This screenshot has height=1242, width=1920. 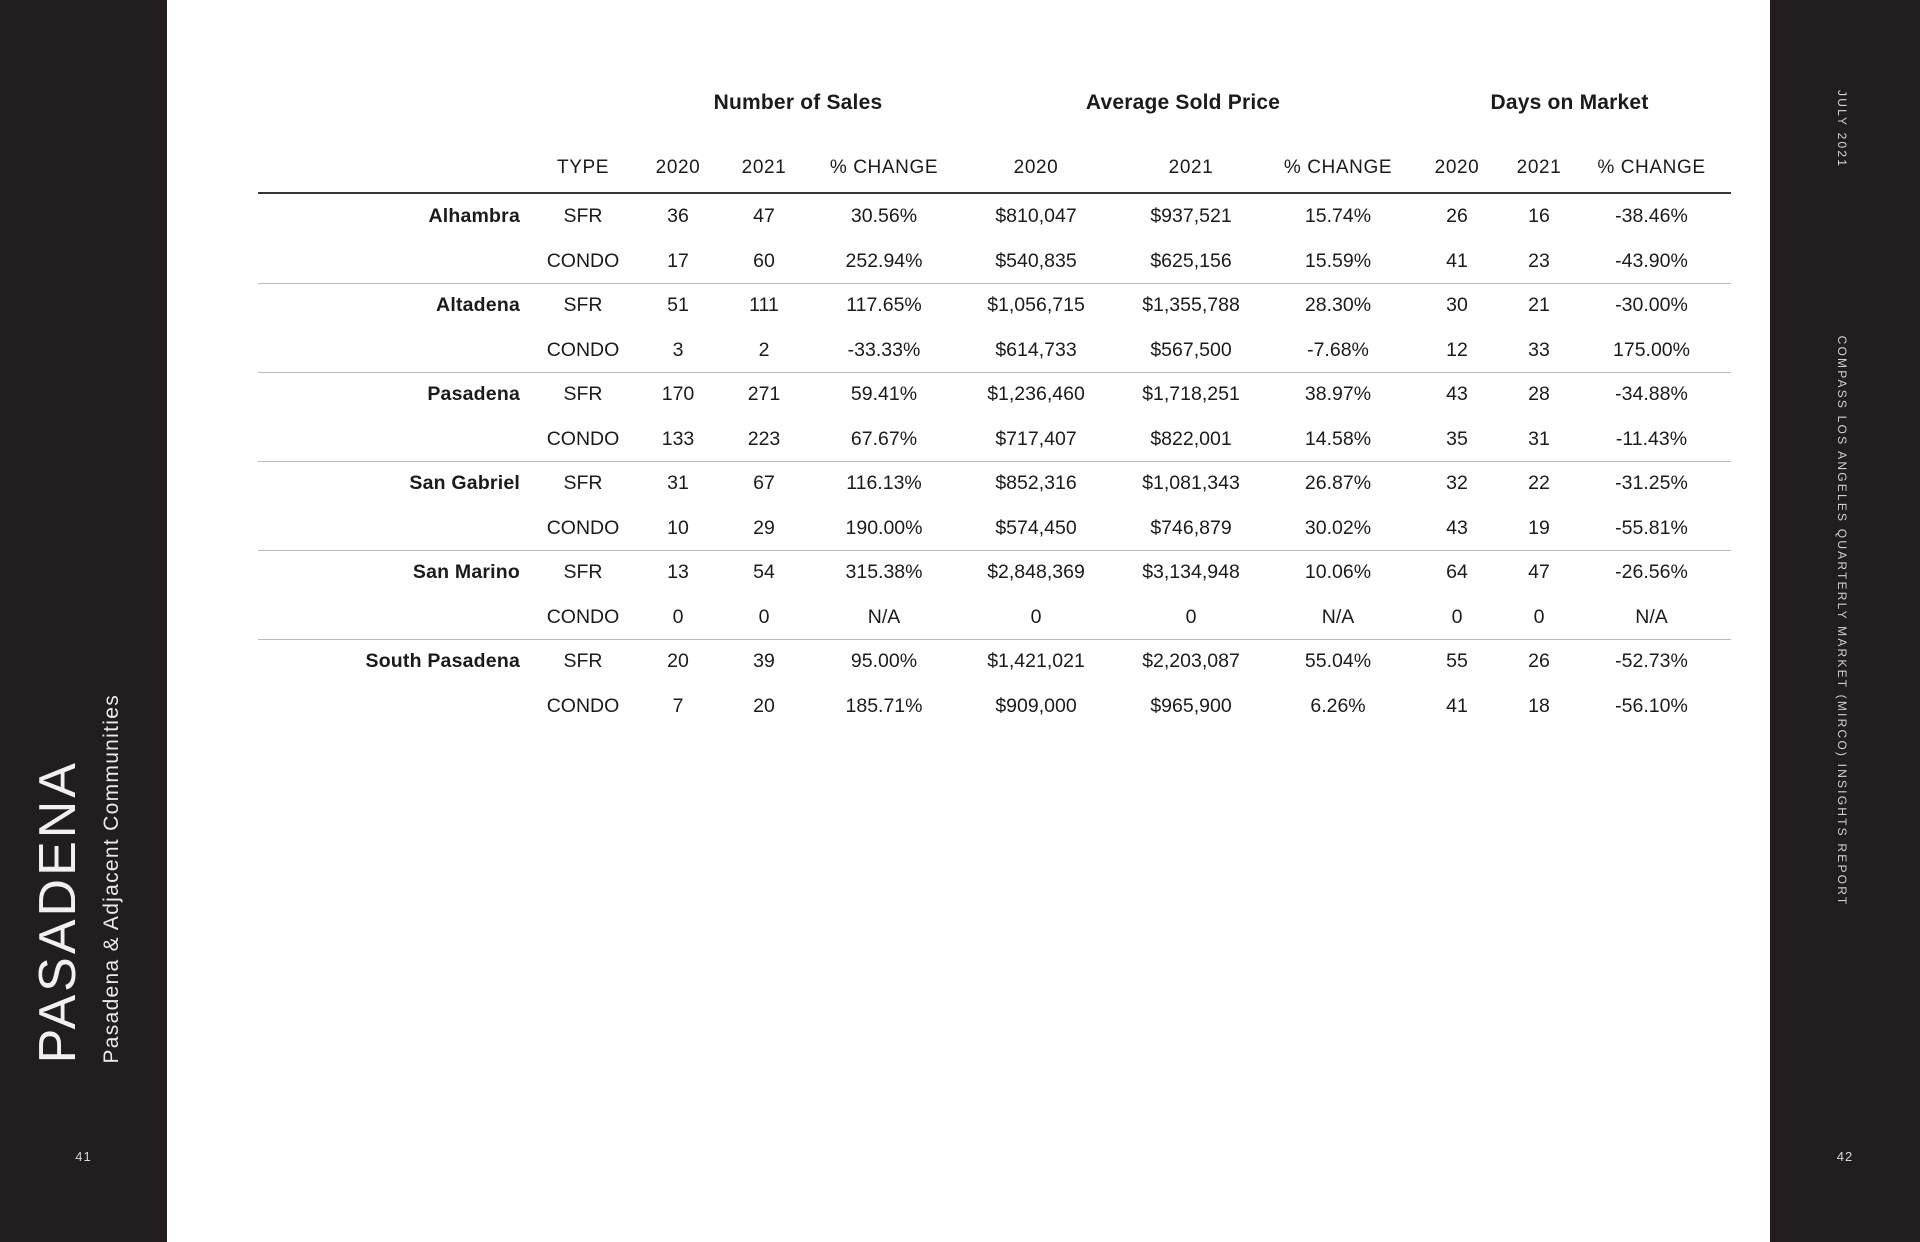 I want to click on cell-price-2020: $717,407, so click(x=1036, y=438).